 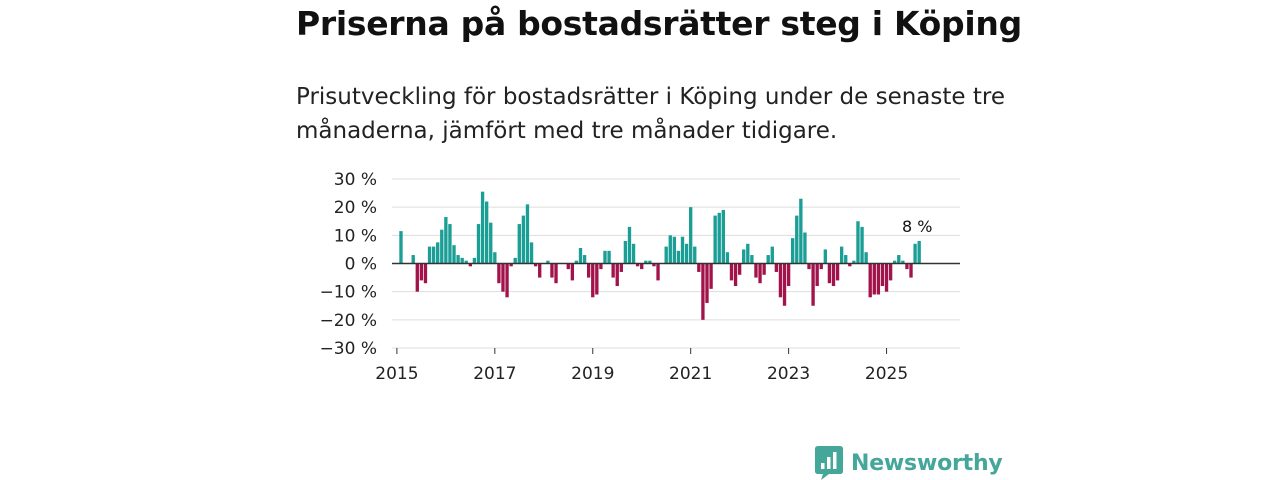 What do you see at coordinates (355, 236) in the screenshot?
I see `y-tick-label: 10 %` at bounding box center [355, 236].